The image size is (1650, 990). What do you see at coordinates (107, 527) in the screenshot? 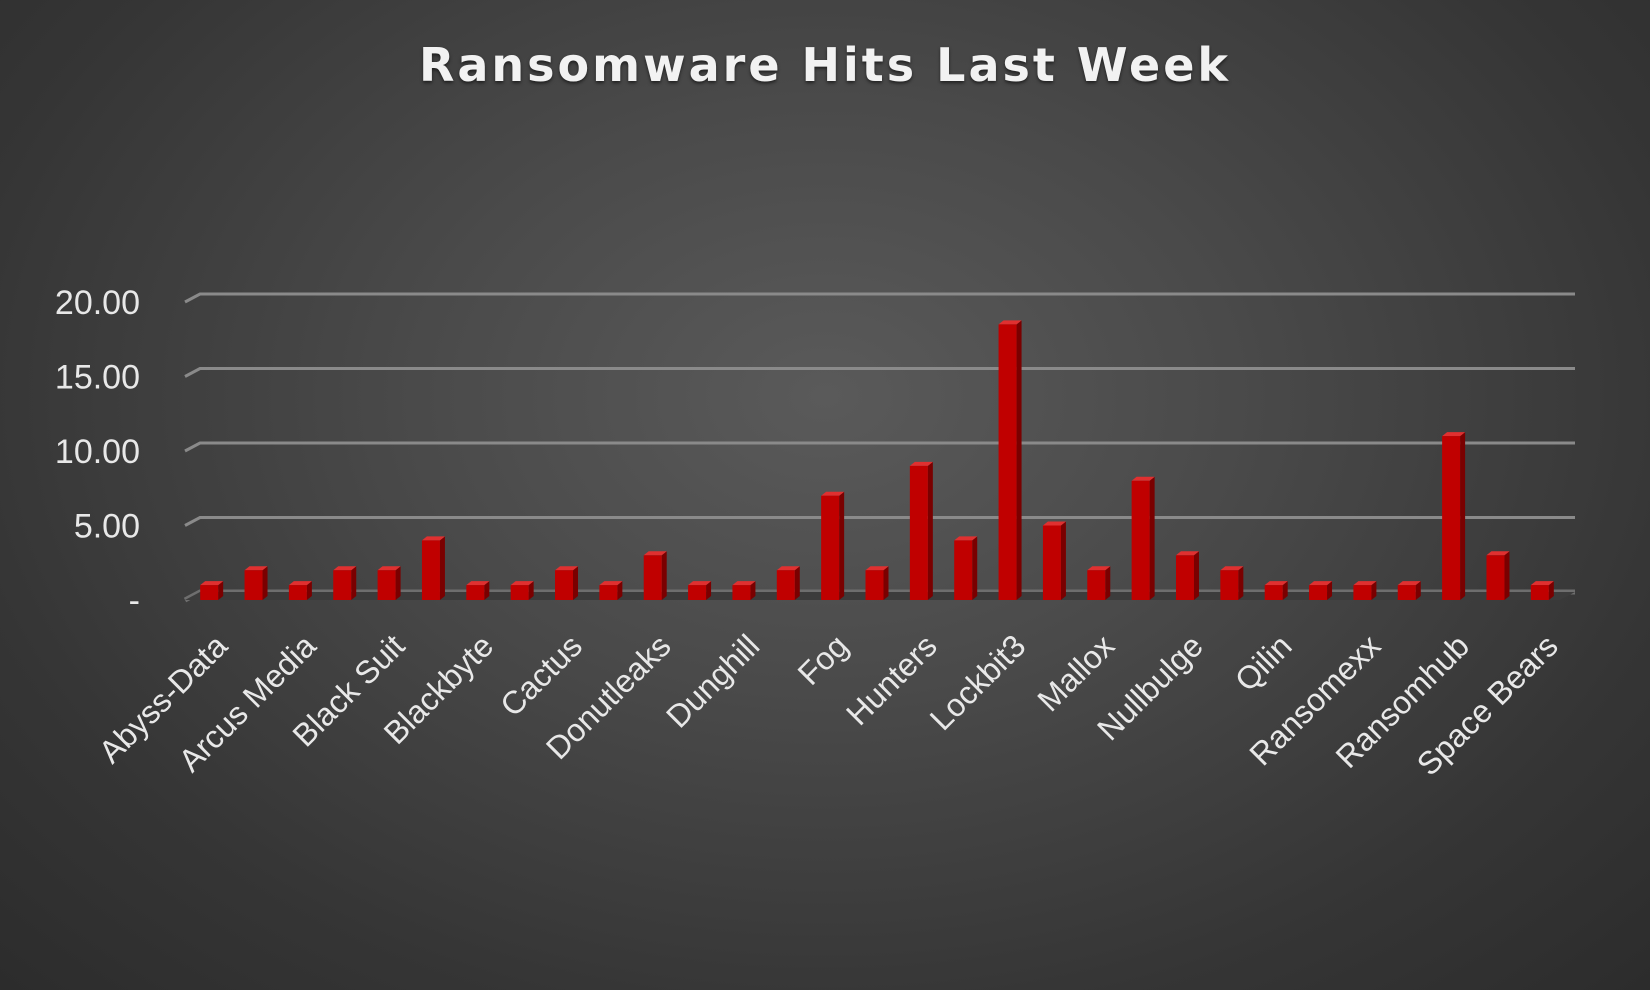
I see `y-tick-label: 5.00` at bounding box center [107, 527].